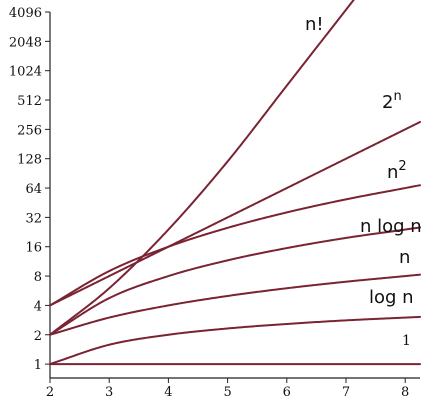 Image resolution: width=429 pixels, height=402 pixels. I want to click on x-tick-label: 2, so click(50, 392).